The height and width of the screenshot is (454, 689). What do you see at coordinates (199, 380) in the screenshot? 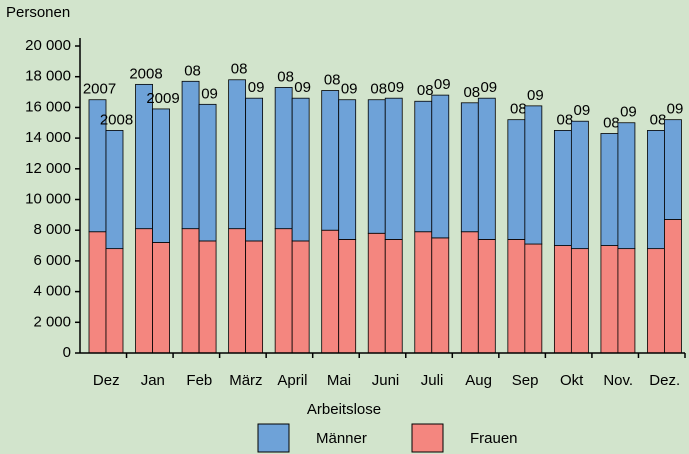
I see `x-tick-label: Feb` at bounding box center [199, 380].